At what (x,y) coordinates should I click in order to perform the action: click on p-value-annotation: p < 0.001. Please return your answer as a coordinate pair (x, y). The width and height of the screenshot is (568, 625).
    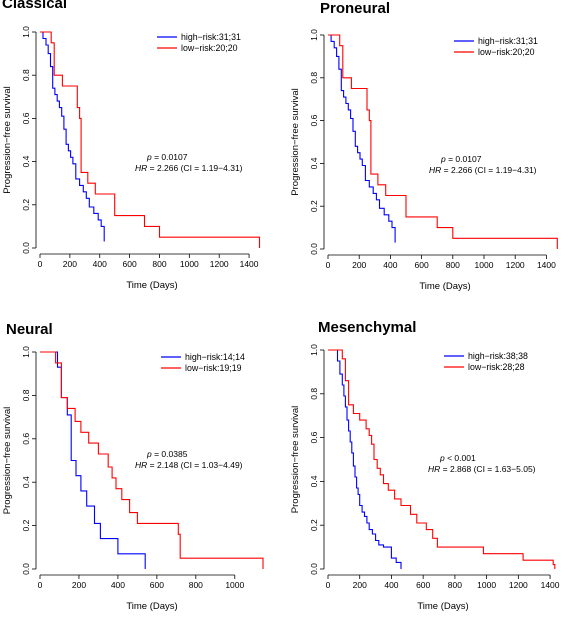
    Looking at the image, I should click on (457, 458).